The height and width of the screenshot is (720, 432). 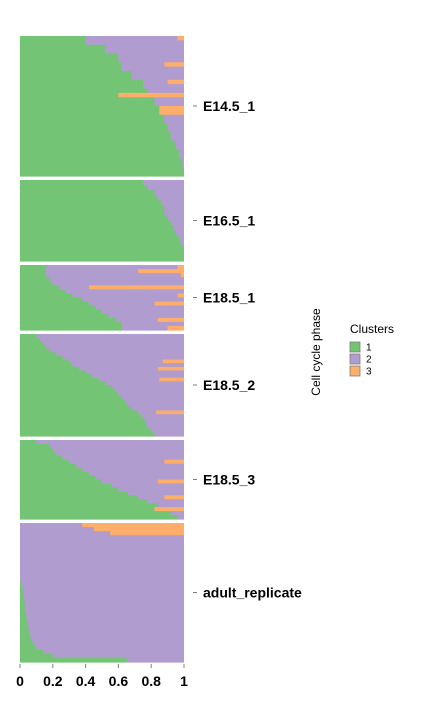 I want to click on facet-label: adult_replicate, so click(x=252, y=593).